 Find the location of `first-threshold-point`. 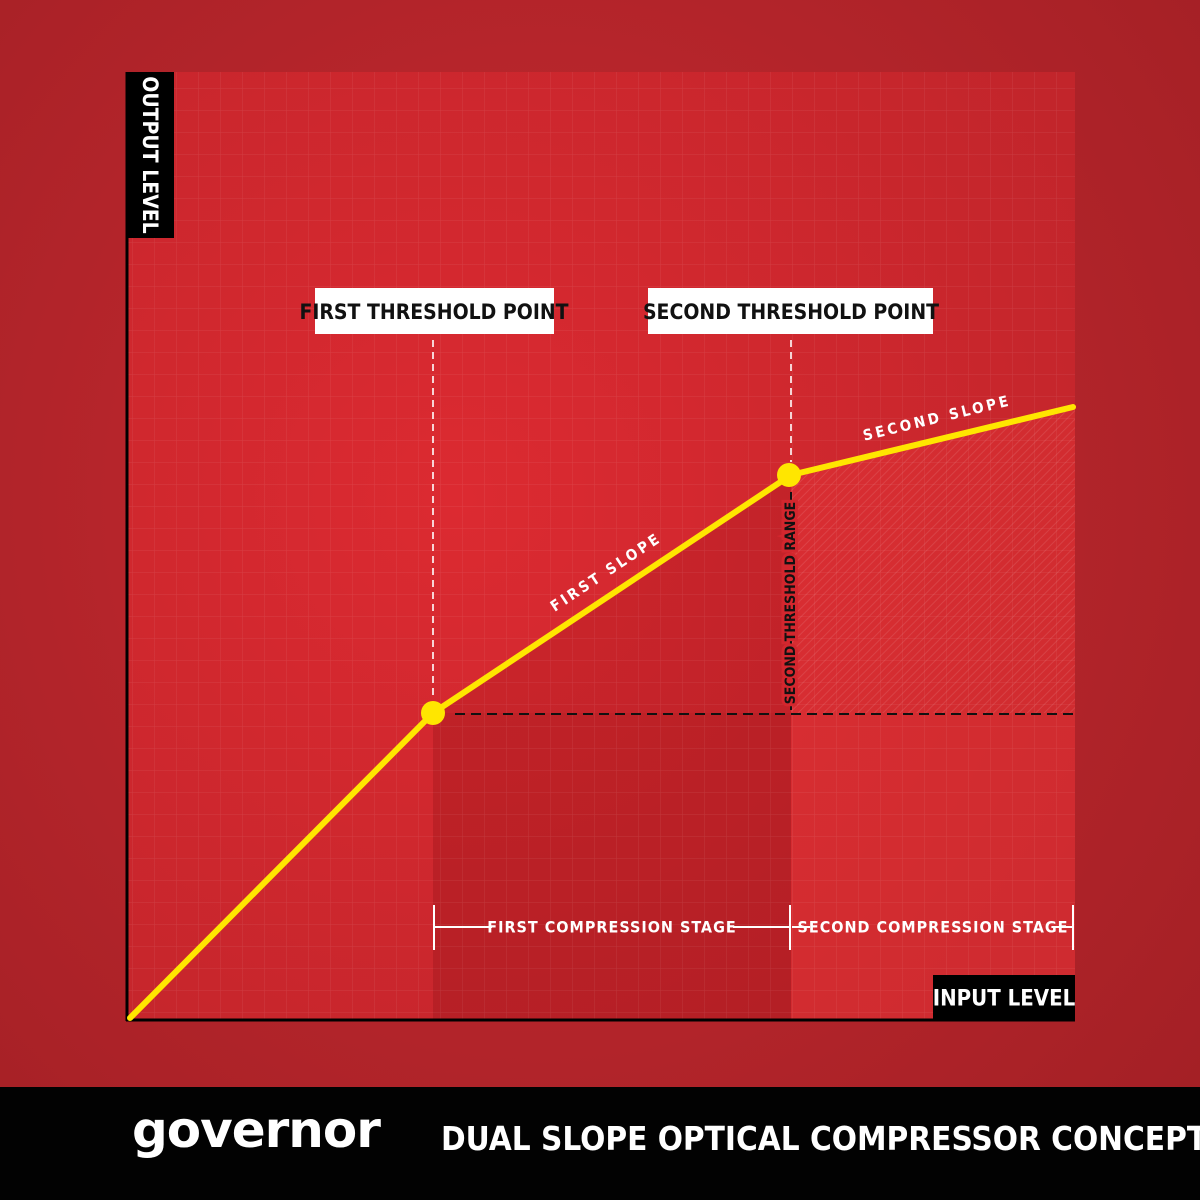

first-threshold-point is located at coordinates (433, 713).